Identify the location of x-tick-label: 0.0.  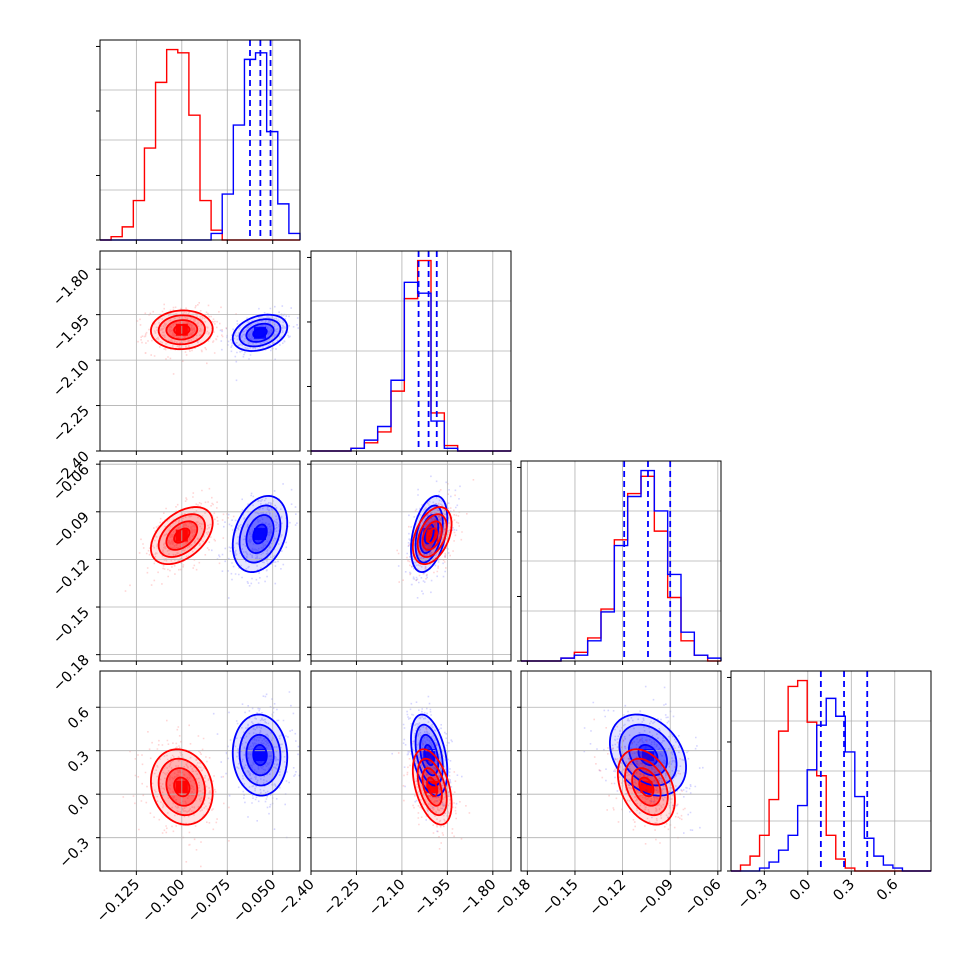
(801, 891).